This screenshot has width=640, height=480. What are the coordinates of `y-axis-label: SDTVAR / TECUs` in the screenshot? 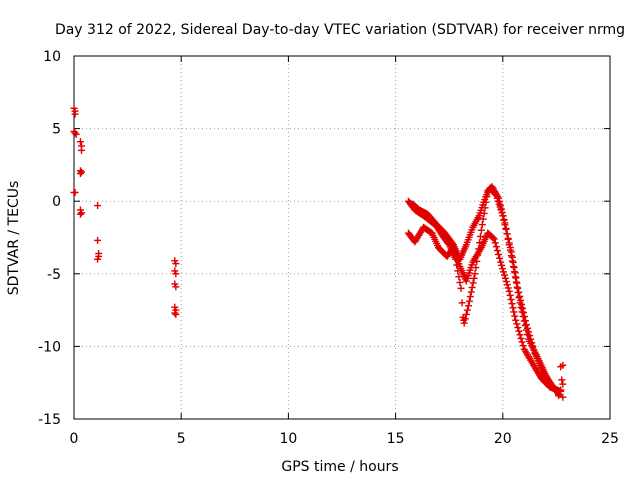 It's located at (14, 238).